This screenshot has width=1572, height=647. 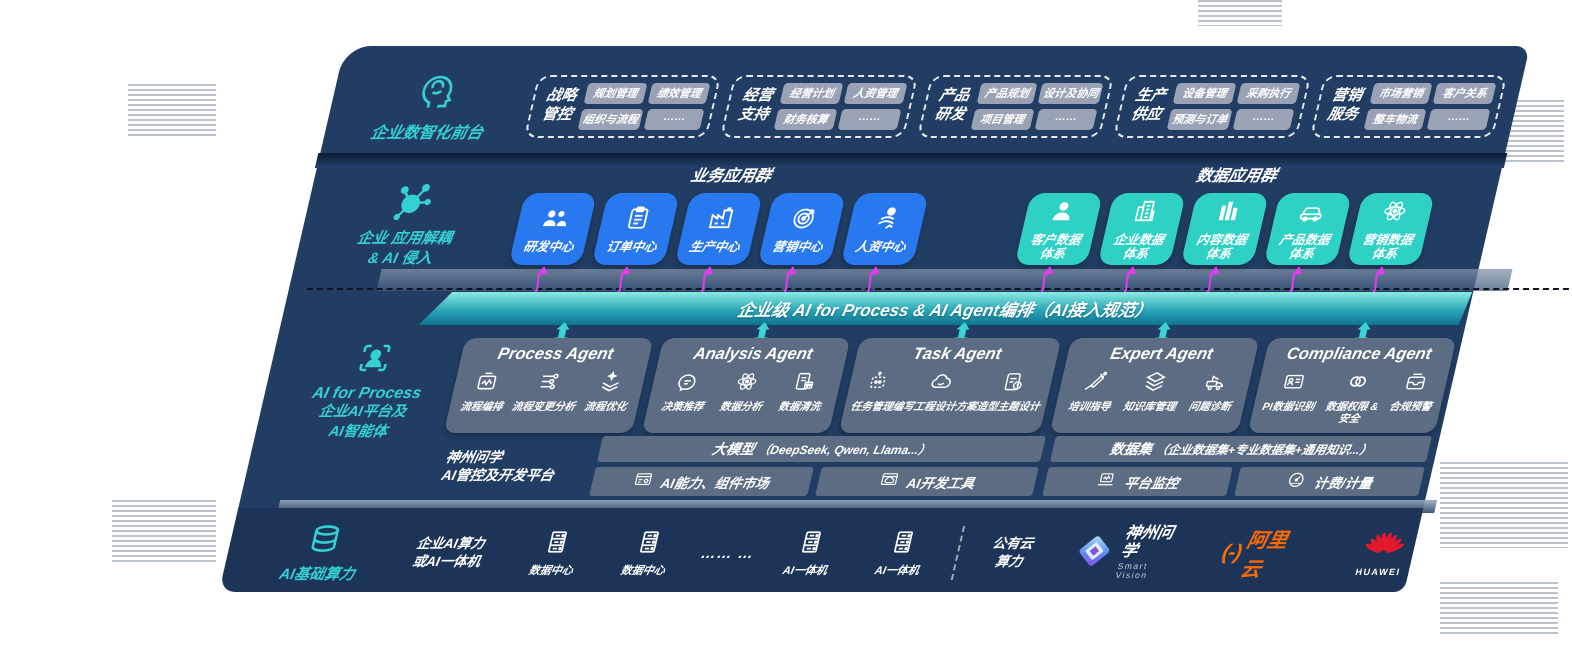 I want to click on business-group-title: 业务应用群, so click(x=730, y=176).